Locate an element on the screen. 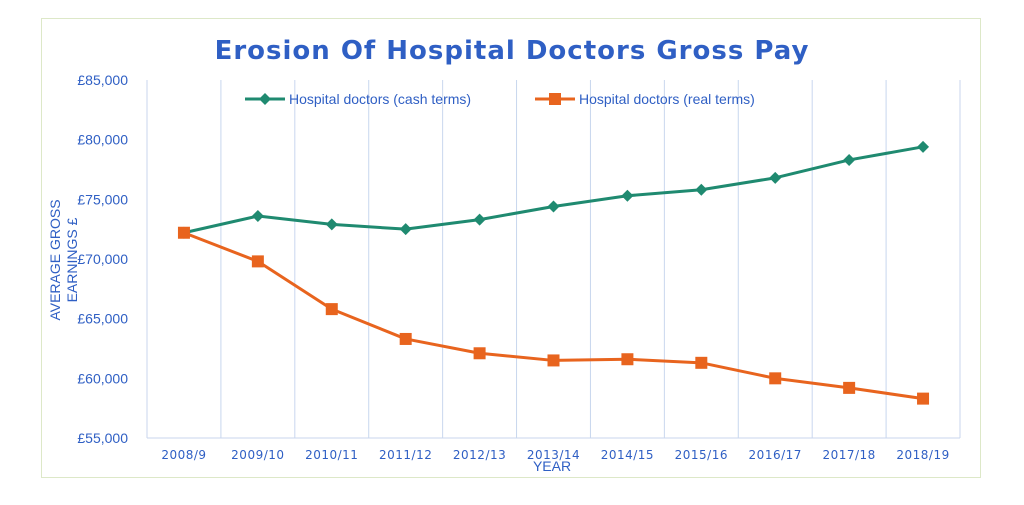 The height and width of the screenshot is (505, 1024). y-tick-label: £65,000 is located at coordinates (102, 319).